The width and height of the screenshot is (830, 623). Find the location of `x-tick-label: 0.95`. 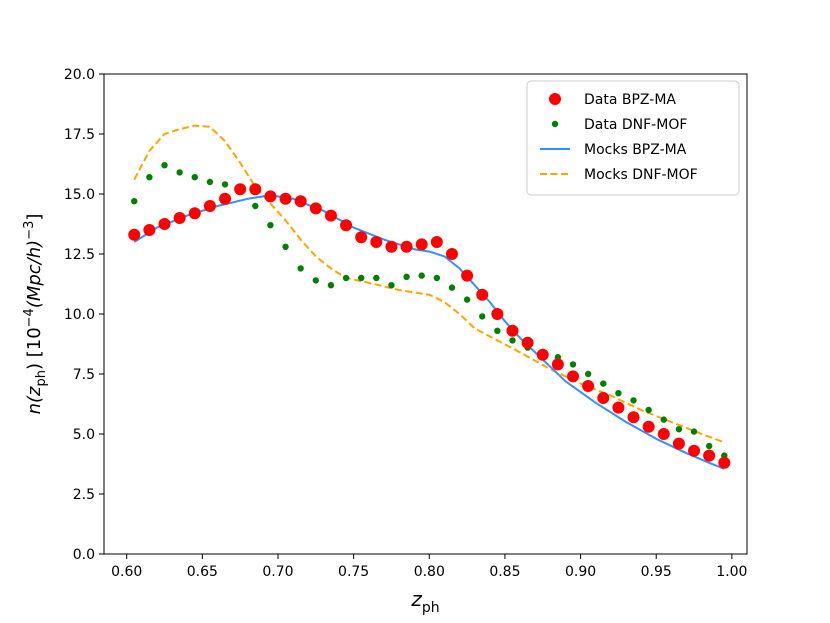

x-tick-label: 0.95 is located at coordinates (656, 572).